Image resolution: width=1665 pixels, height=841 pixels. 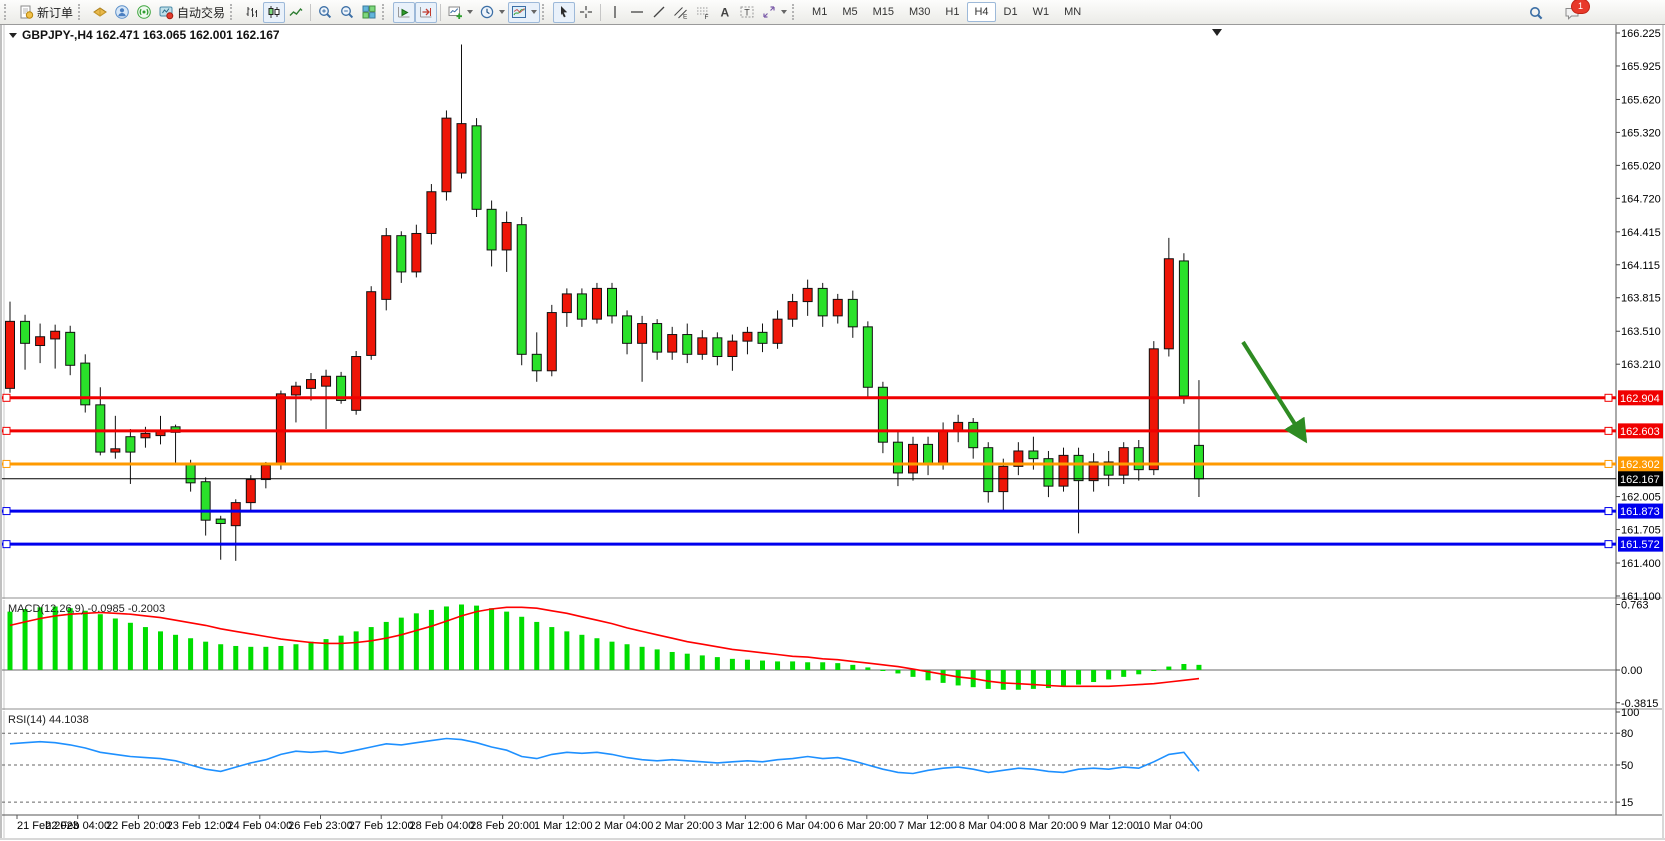 I want to click on price-axis-tick: 163.815, so click(x=1641, y=299).